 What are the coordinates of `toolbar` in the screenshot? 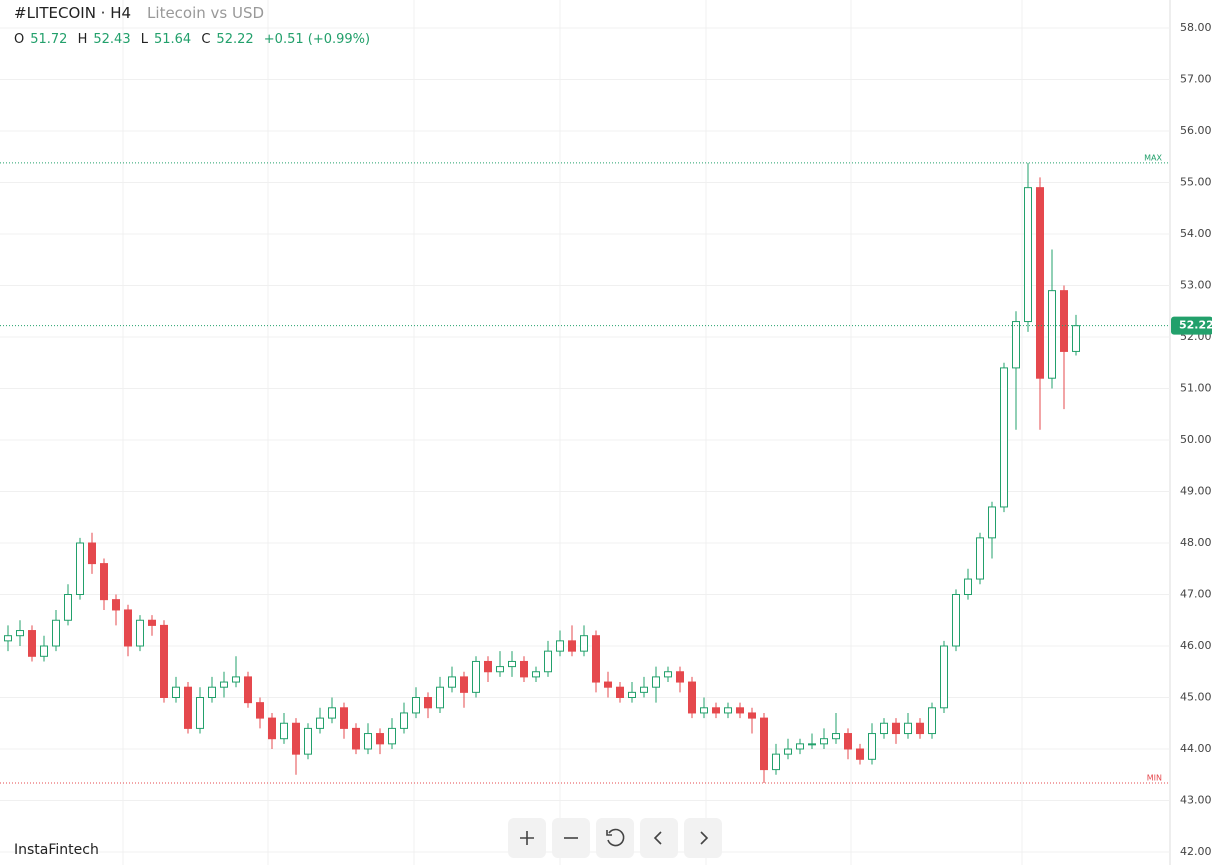 It's located at (615, 838).